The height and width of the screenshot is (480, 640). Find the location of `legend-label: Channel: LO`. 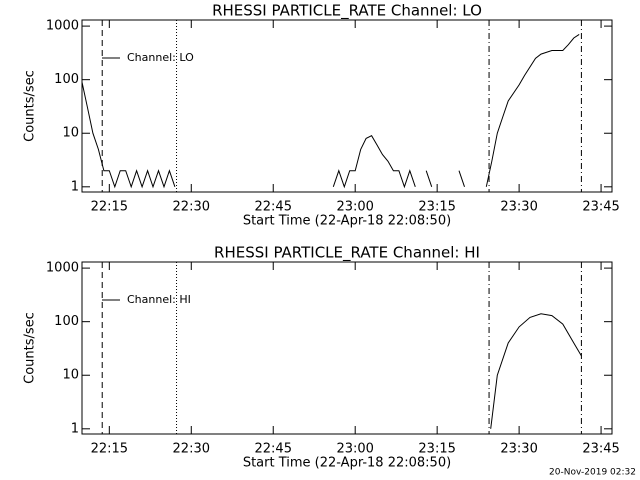

legend-label: Channel: LO is located at coordinates (160, 57).